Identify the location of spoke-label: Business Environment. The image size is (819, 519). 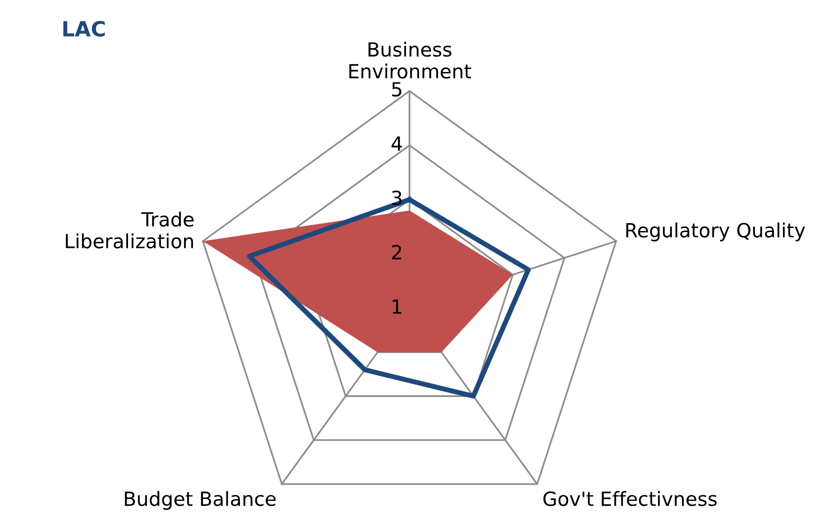
(410, 60).